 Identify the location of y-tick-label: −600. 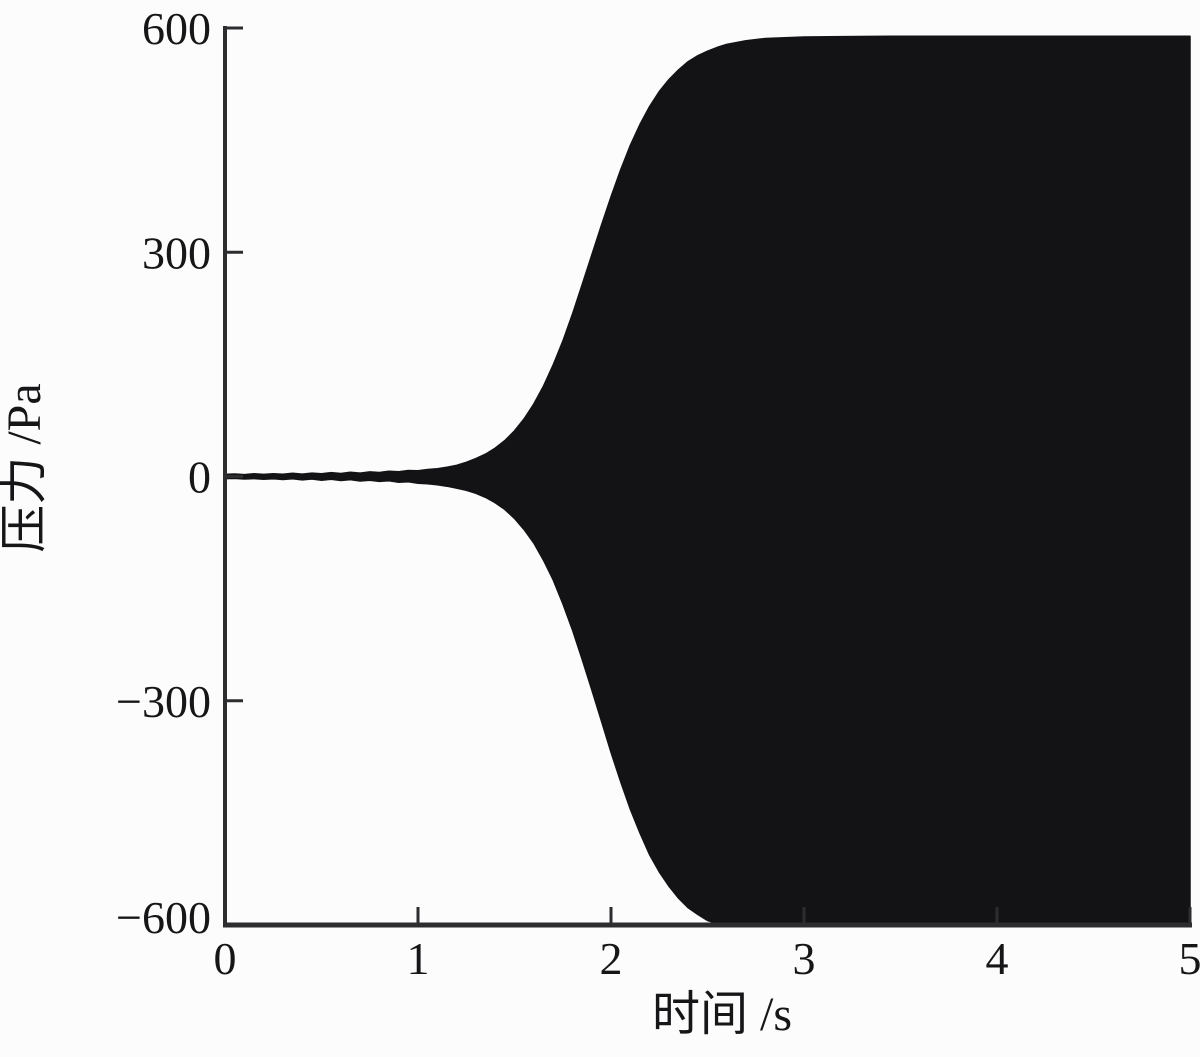
(163, 917).